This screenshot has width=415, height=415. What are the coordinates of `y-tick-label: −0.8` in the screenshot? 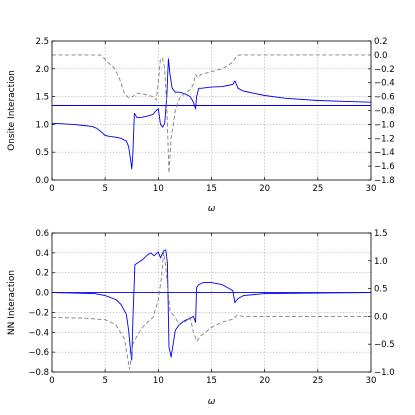 It's located at (38, 373).